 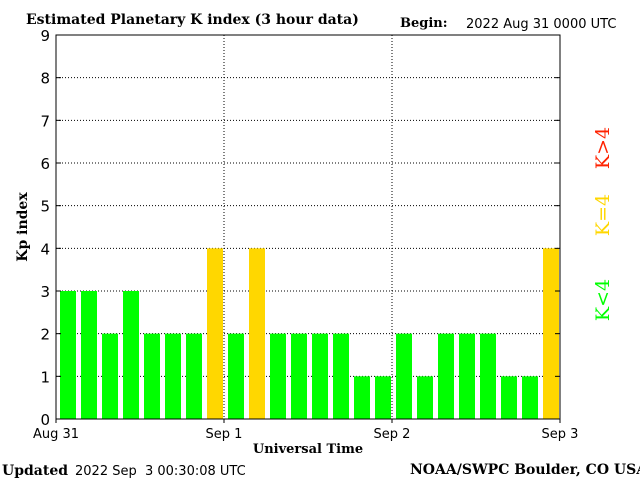 What do you see at coordinates (224, 434) in the screenshot?
I see `x-tick-label: Sep 1` at bounding box center [224, 434].